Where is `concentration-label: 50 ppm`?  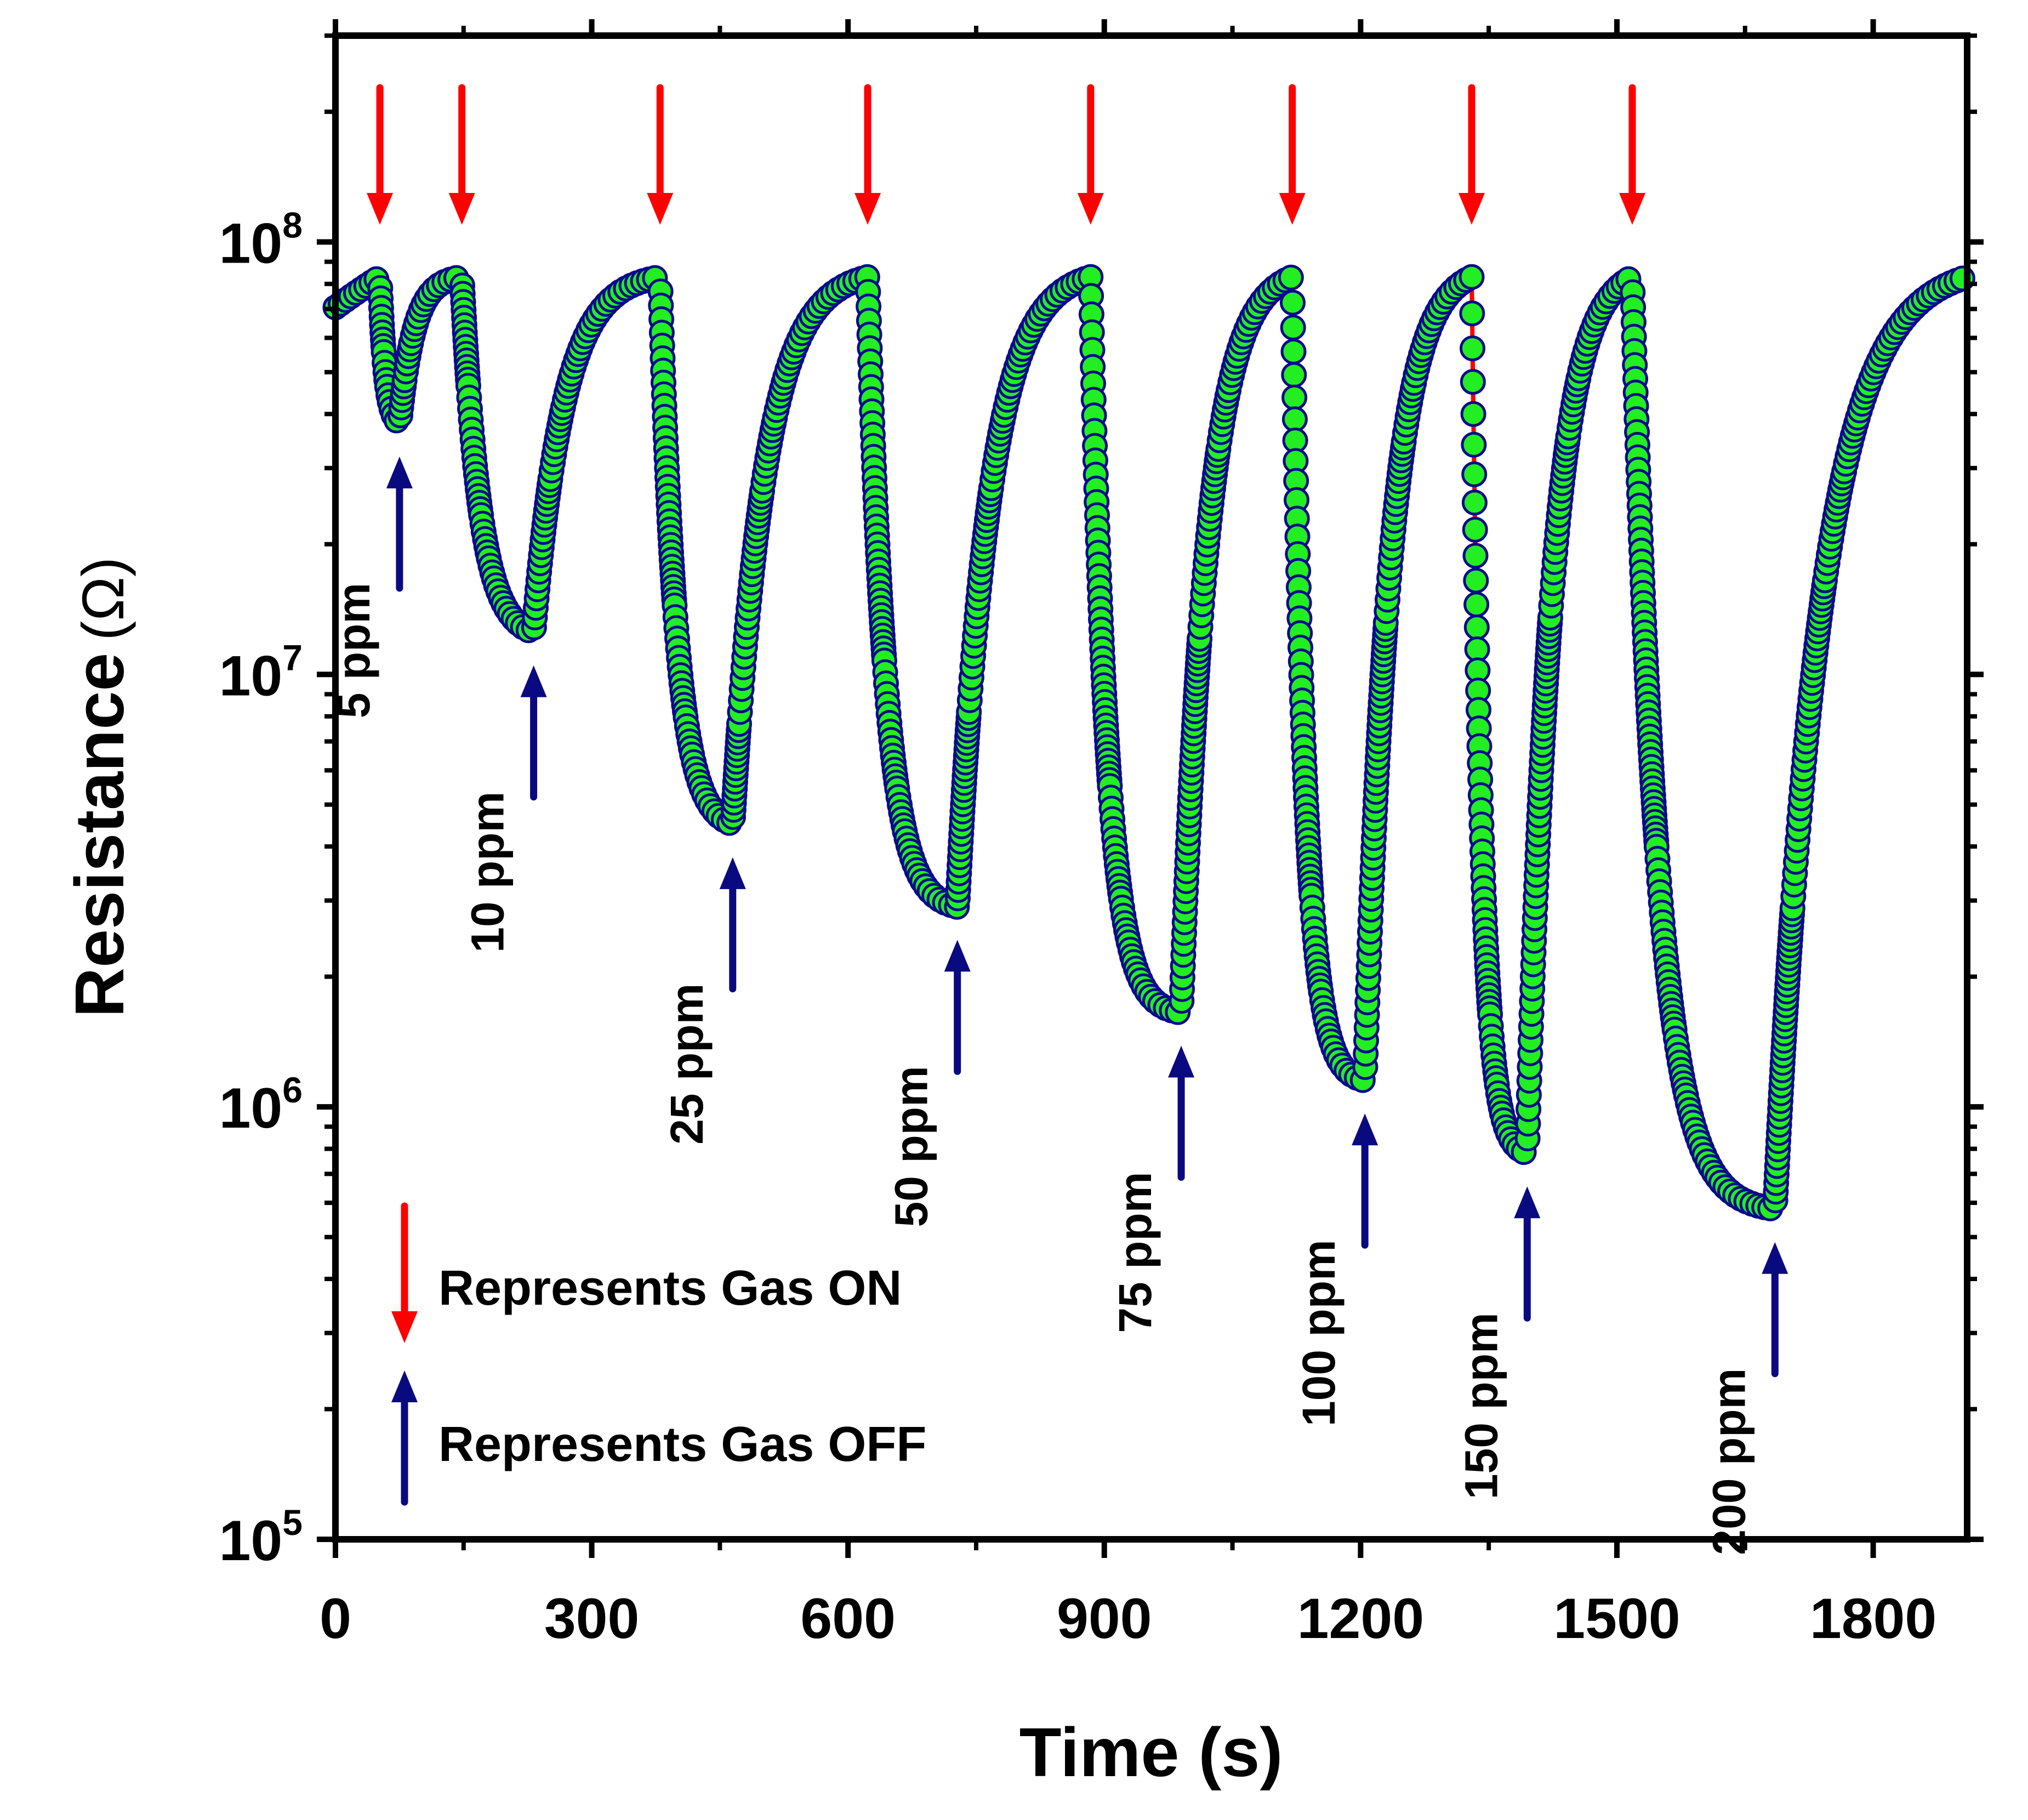 concentration-label: 50 ppm is located at coordinates (911, 1146).